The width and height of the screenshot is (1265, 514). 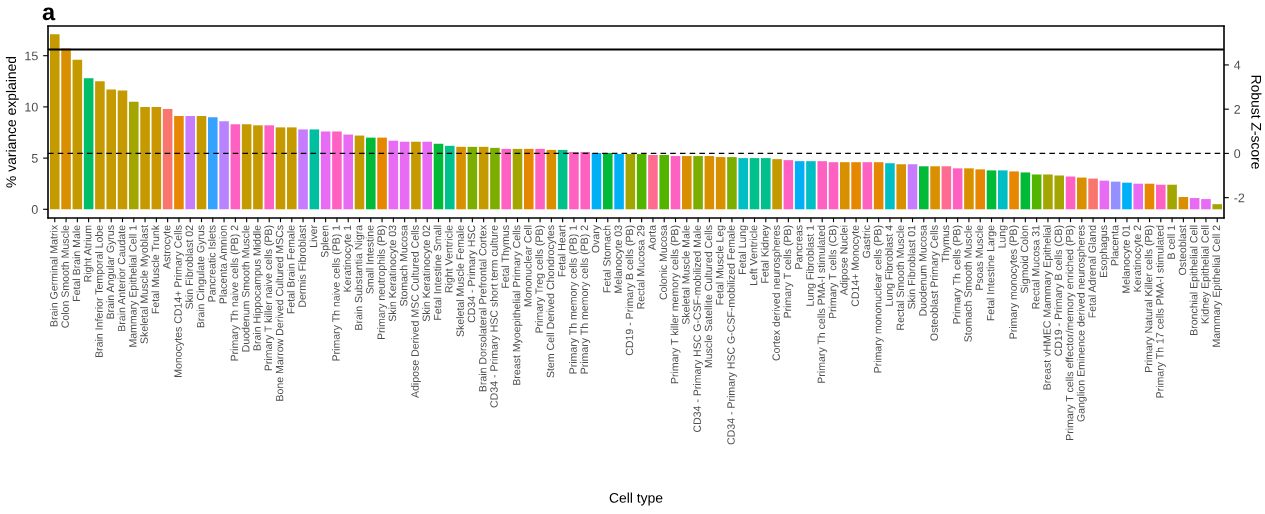 I want to click on x-tick-label: Fetal Intestine Large, so click(x=991, y=273).